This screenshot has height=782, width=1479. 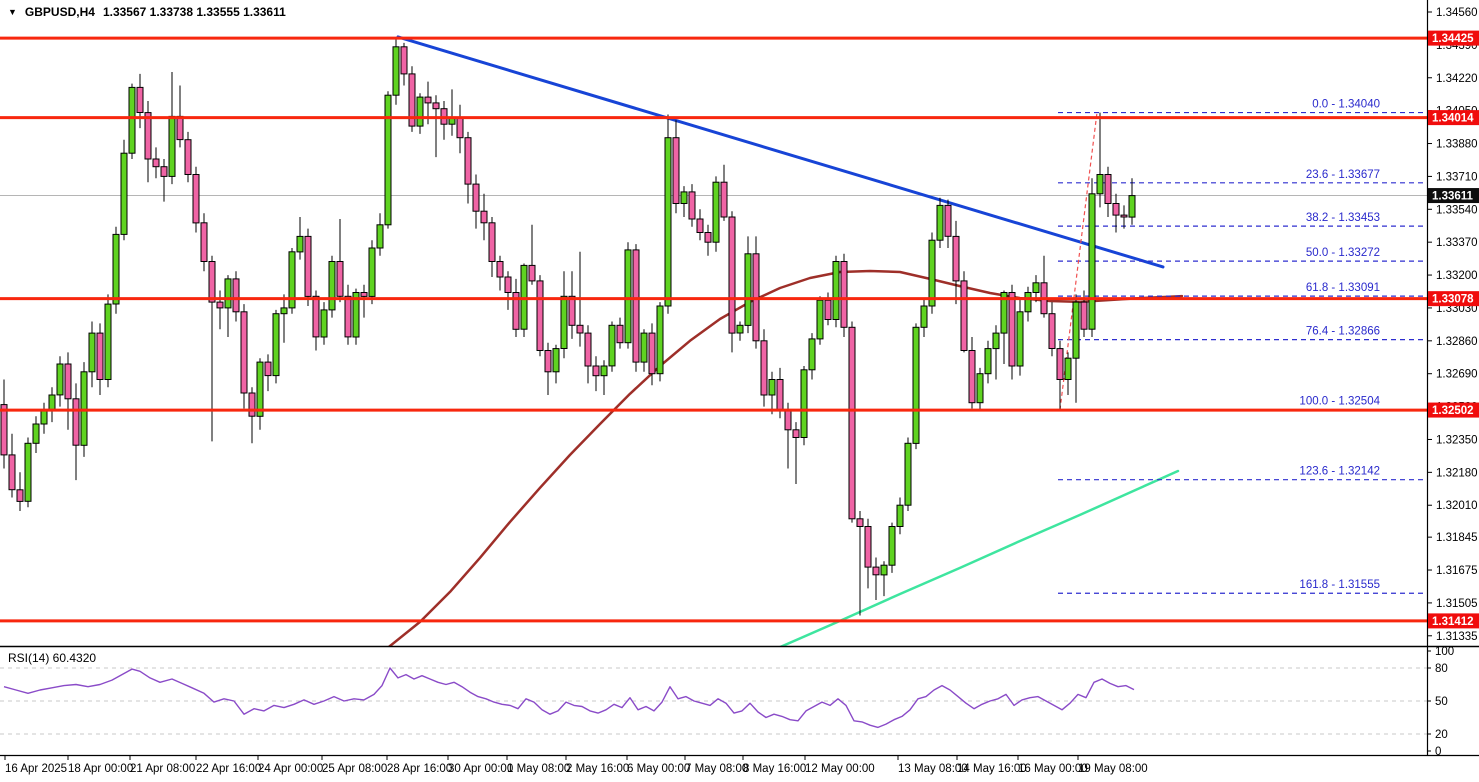 What do you see at coordinates (1457, 145) in the screenshot?
I see `price-tick-label-4: 1.33880` at bounding box center [1457, 145].